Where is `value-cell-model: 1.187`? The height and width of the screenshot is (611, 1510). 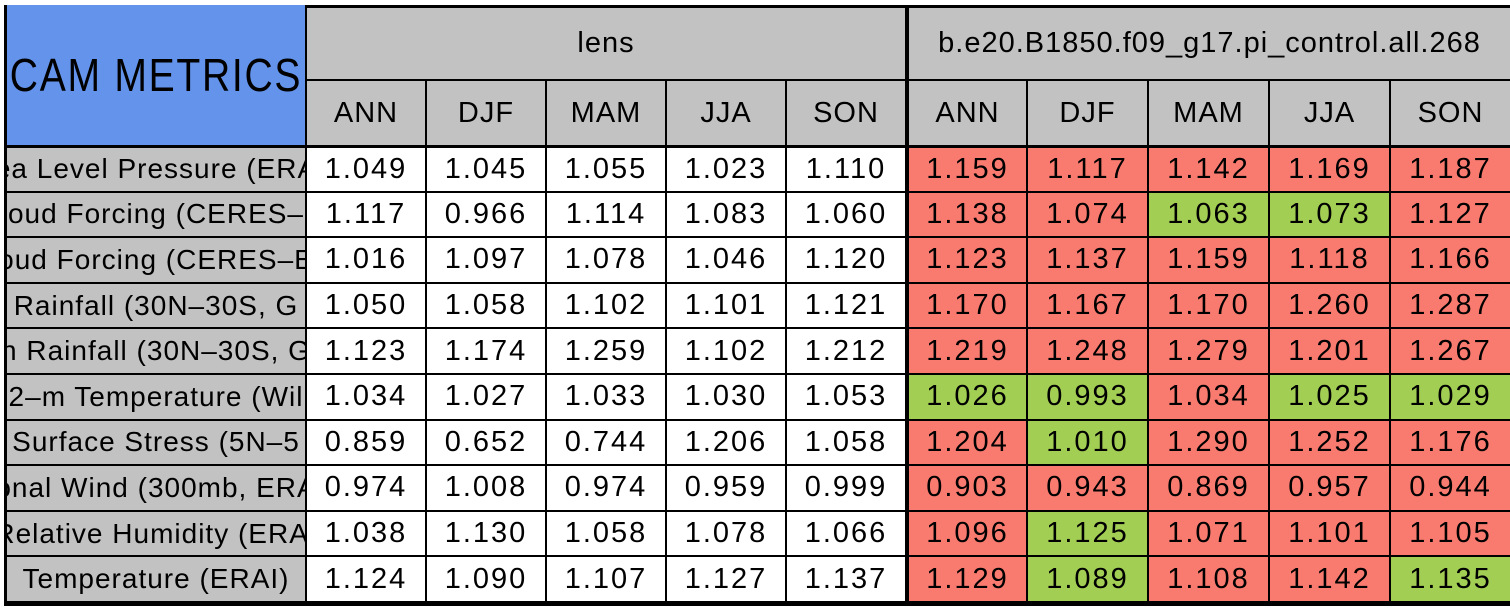
value-cell-model: 1.187 is located at coordinates (1449, 168).